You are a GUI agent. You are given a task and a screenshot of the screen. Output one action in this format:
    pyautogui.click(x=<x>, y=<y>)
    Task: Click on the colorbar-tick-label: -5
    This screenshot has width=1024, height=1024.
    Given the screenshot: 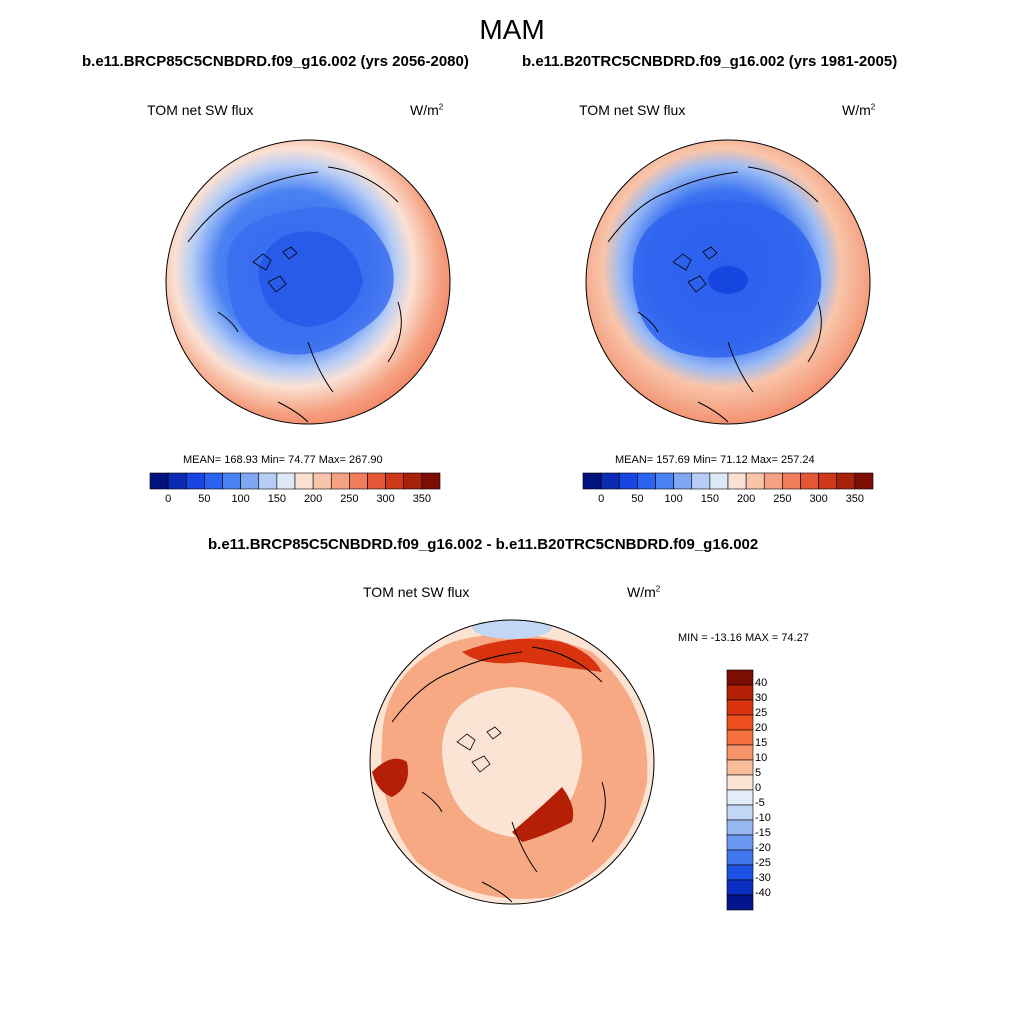 What is the action you would take?
    pyautogui.click(x=760, y=803)
    